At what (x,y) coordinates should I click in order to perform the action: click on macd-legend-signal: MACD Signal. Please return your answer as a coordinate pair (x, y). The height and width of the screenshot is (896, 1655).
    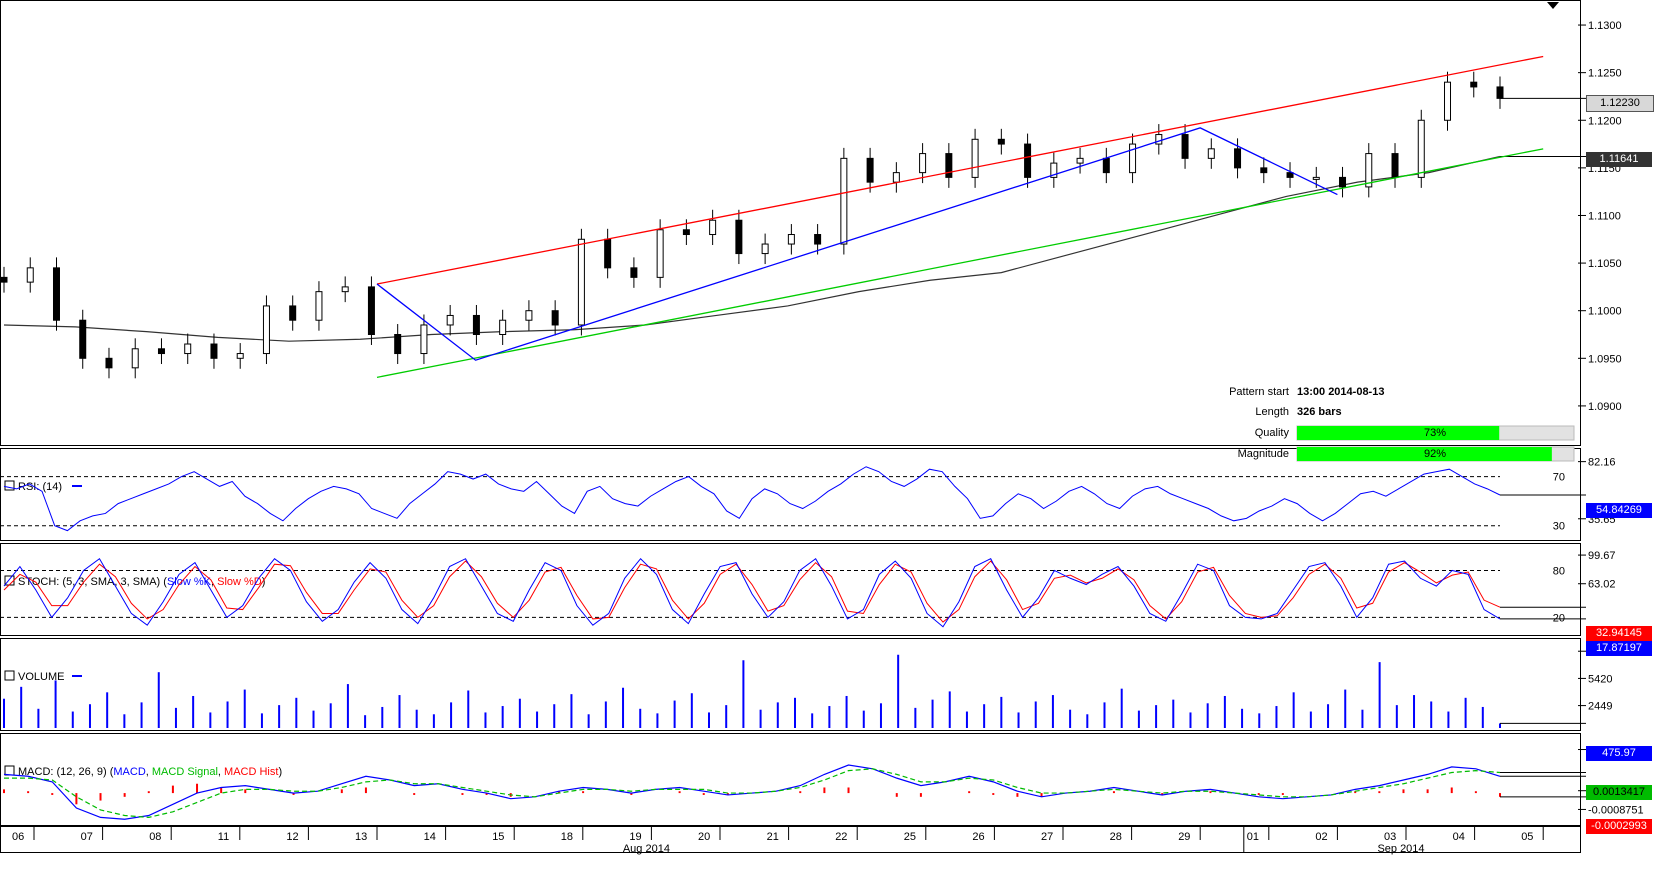
    Looking at the image, I should click on (185, 772).